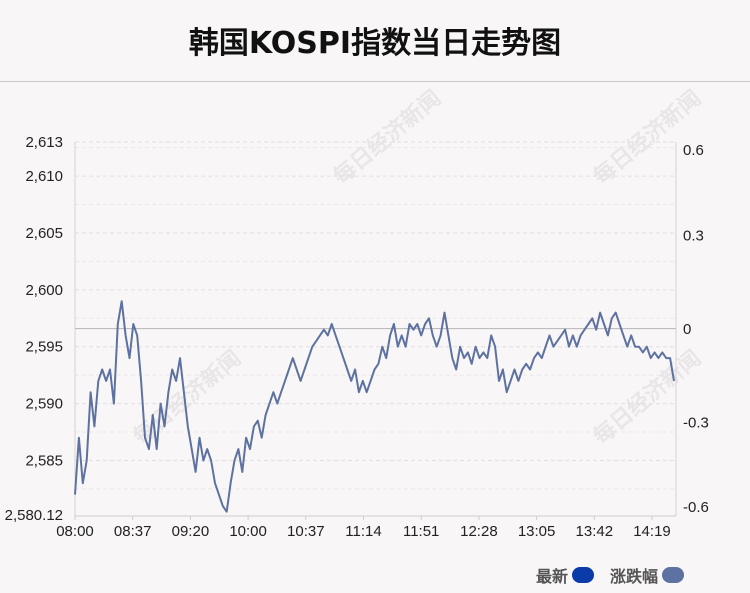 The image size is (750, 593). What do you see at coordinates (44, 460) in the screenshot?
I see `y-left-tick-label: 2,585` at bounding box center [44, 460].